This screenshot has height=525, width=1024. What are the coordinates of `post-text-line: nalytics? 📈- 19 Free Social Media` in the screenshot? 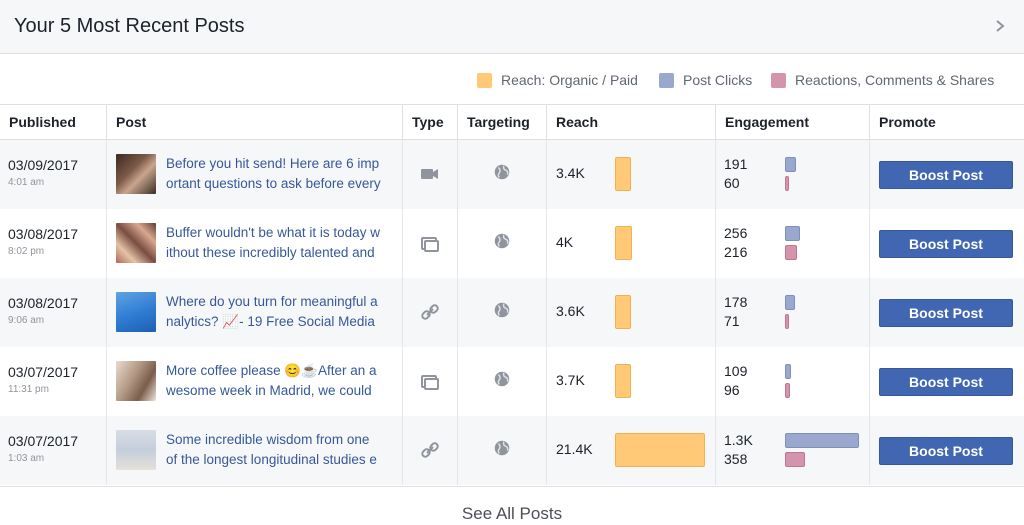 It's located at (270, 321).